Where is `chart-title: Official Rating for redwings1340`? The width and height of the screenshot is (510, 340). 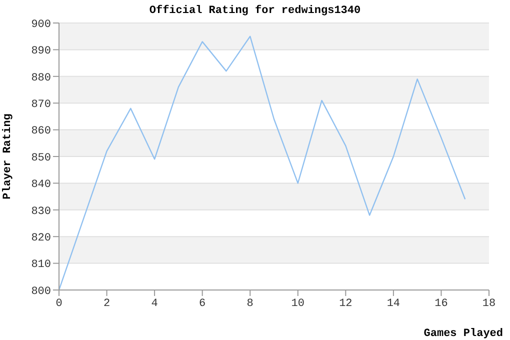 chart-title: Official Rating for redwings1340 is located at coordinates (255, 11).